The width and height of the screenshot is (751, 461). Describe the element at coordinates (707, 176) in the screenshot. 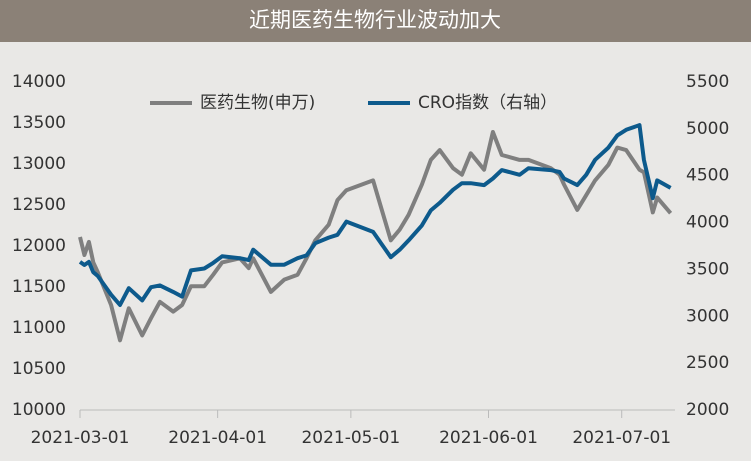

I see `y2-tick-label: 4500` at that location.